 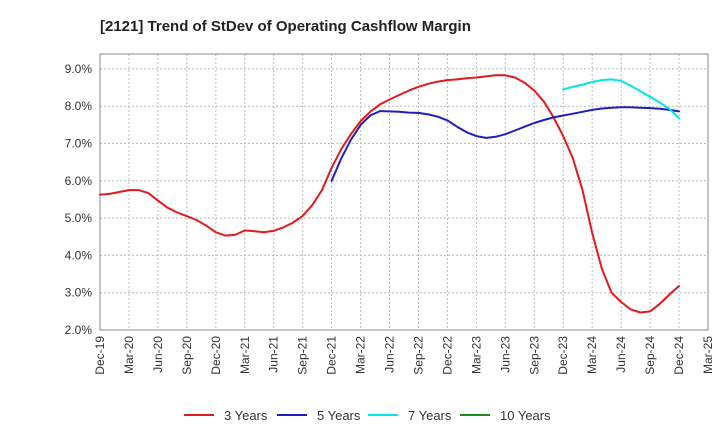 I want to click on x-tick-label: Jun-20, so click(x=158, y=354).